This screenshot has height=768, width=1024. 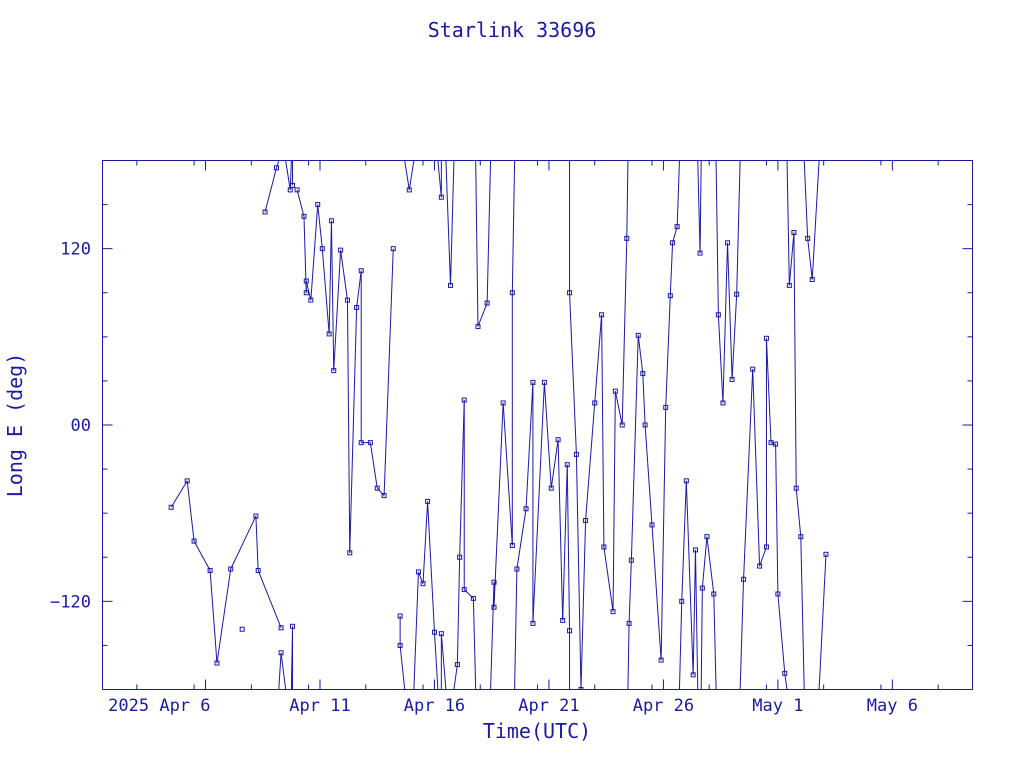 I want to click on x-tick-label: May 6, so click(x=892, y=706).